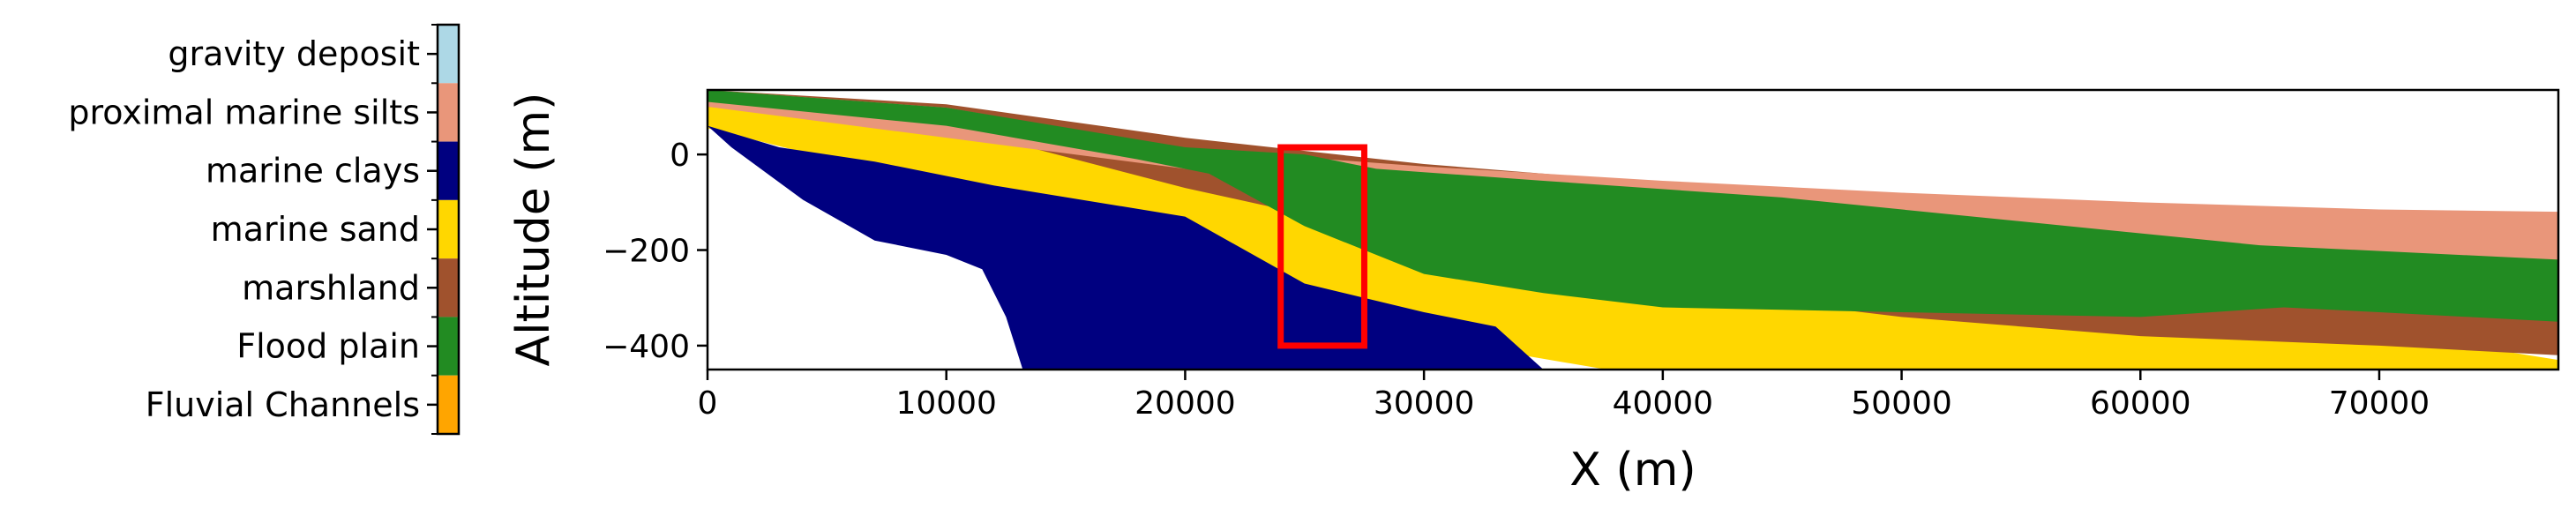 This screenshot has height=523, width=2576. Describe the element at coordinates (646, 252) in the screenshot. I see `y-tick-label--200: −200` at that location.